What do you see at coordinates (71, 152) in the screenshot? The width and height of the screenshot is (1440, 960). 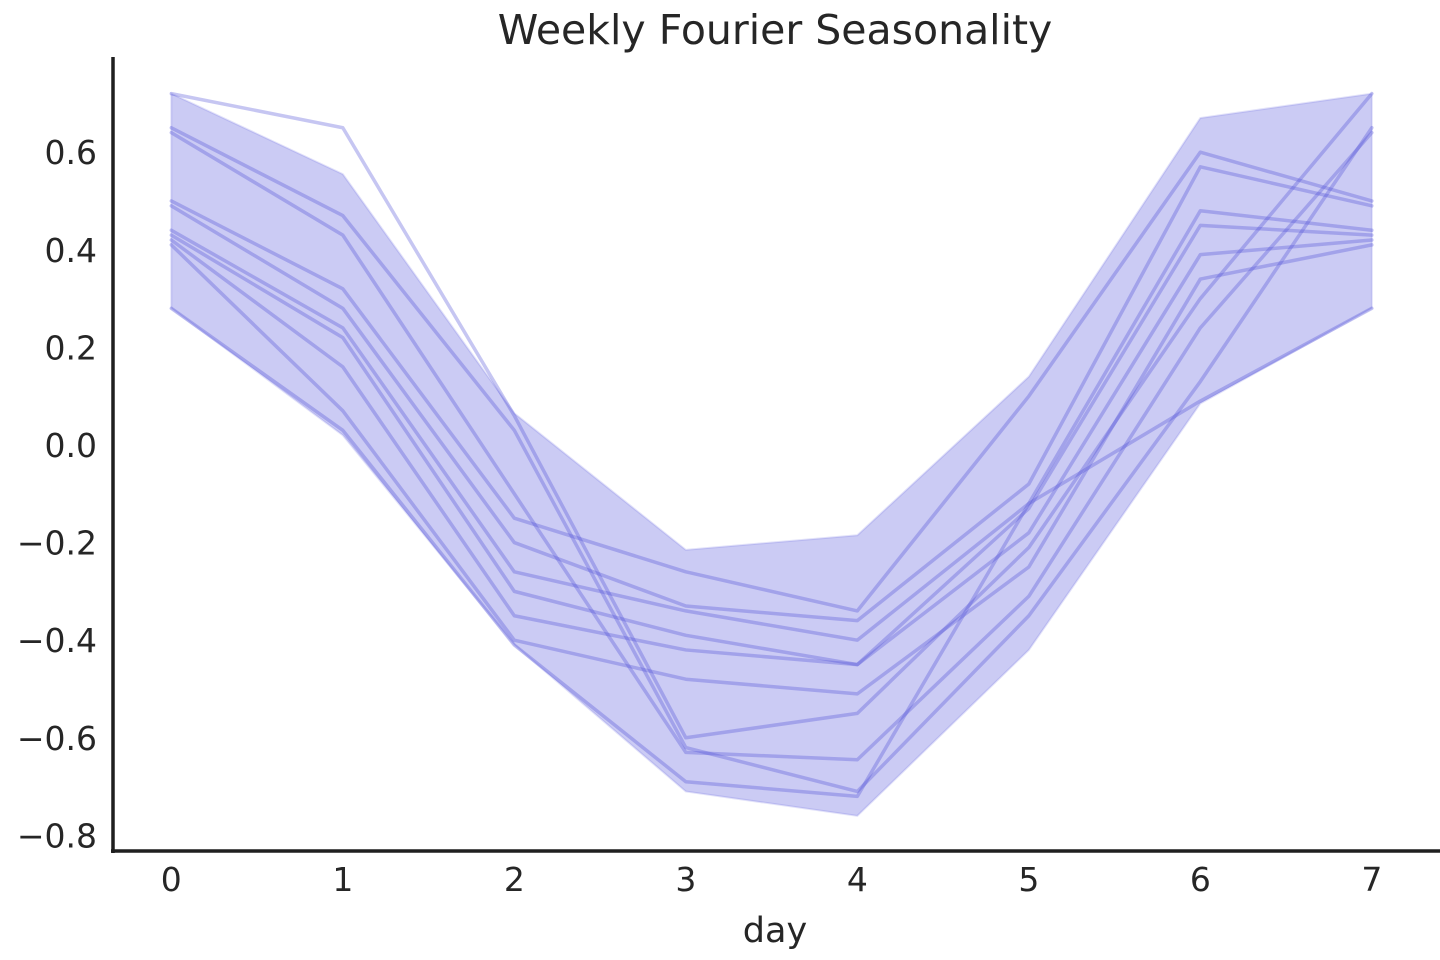 I see `y-tick-label-0: 0.6` at bounding box center [71, 152].